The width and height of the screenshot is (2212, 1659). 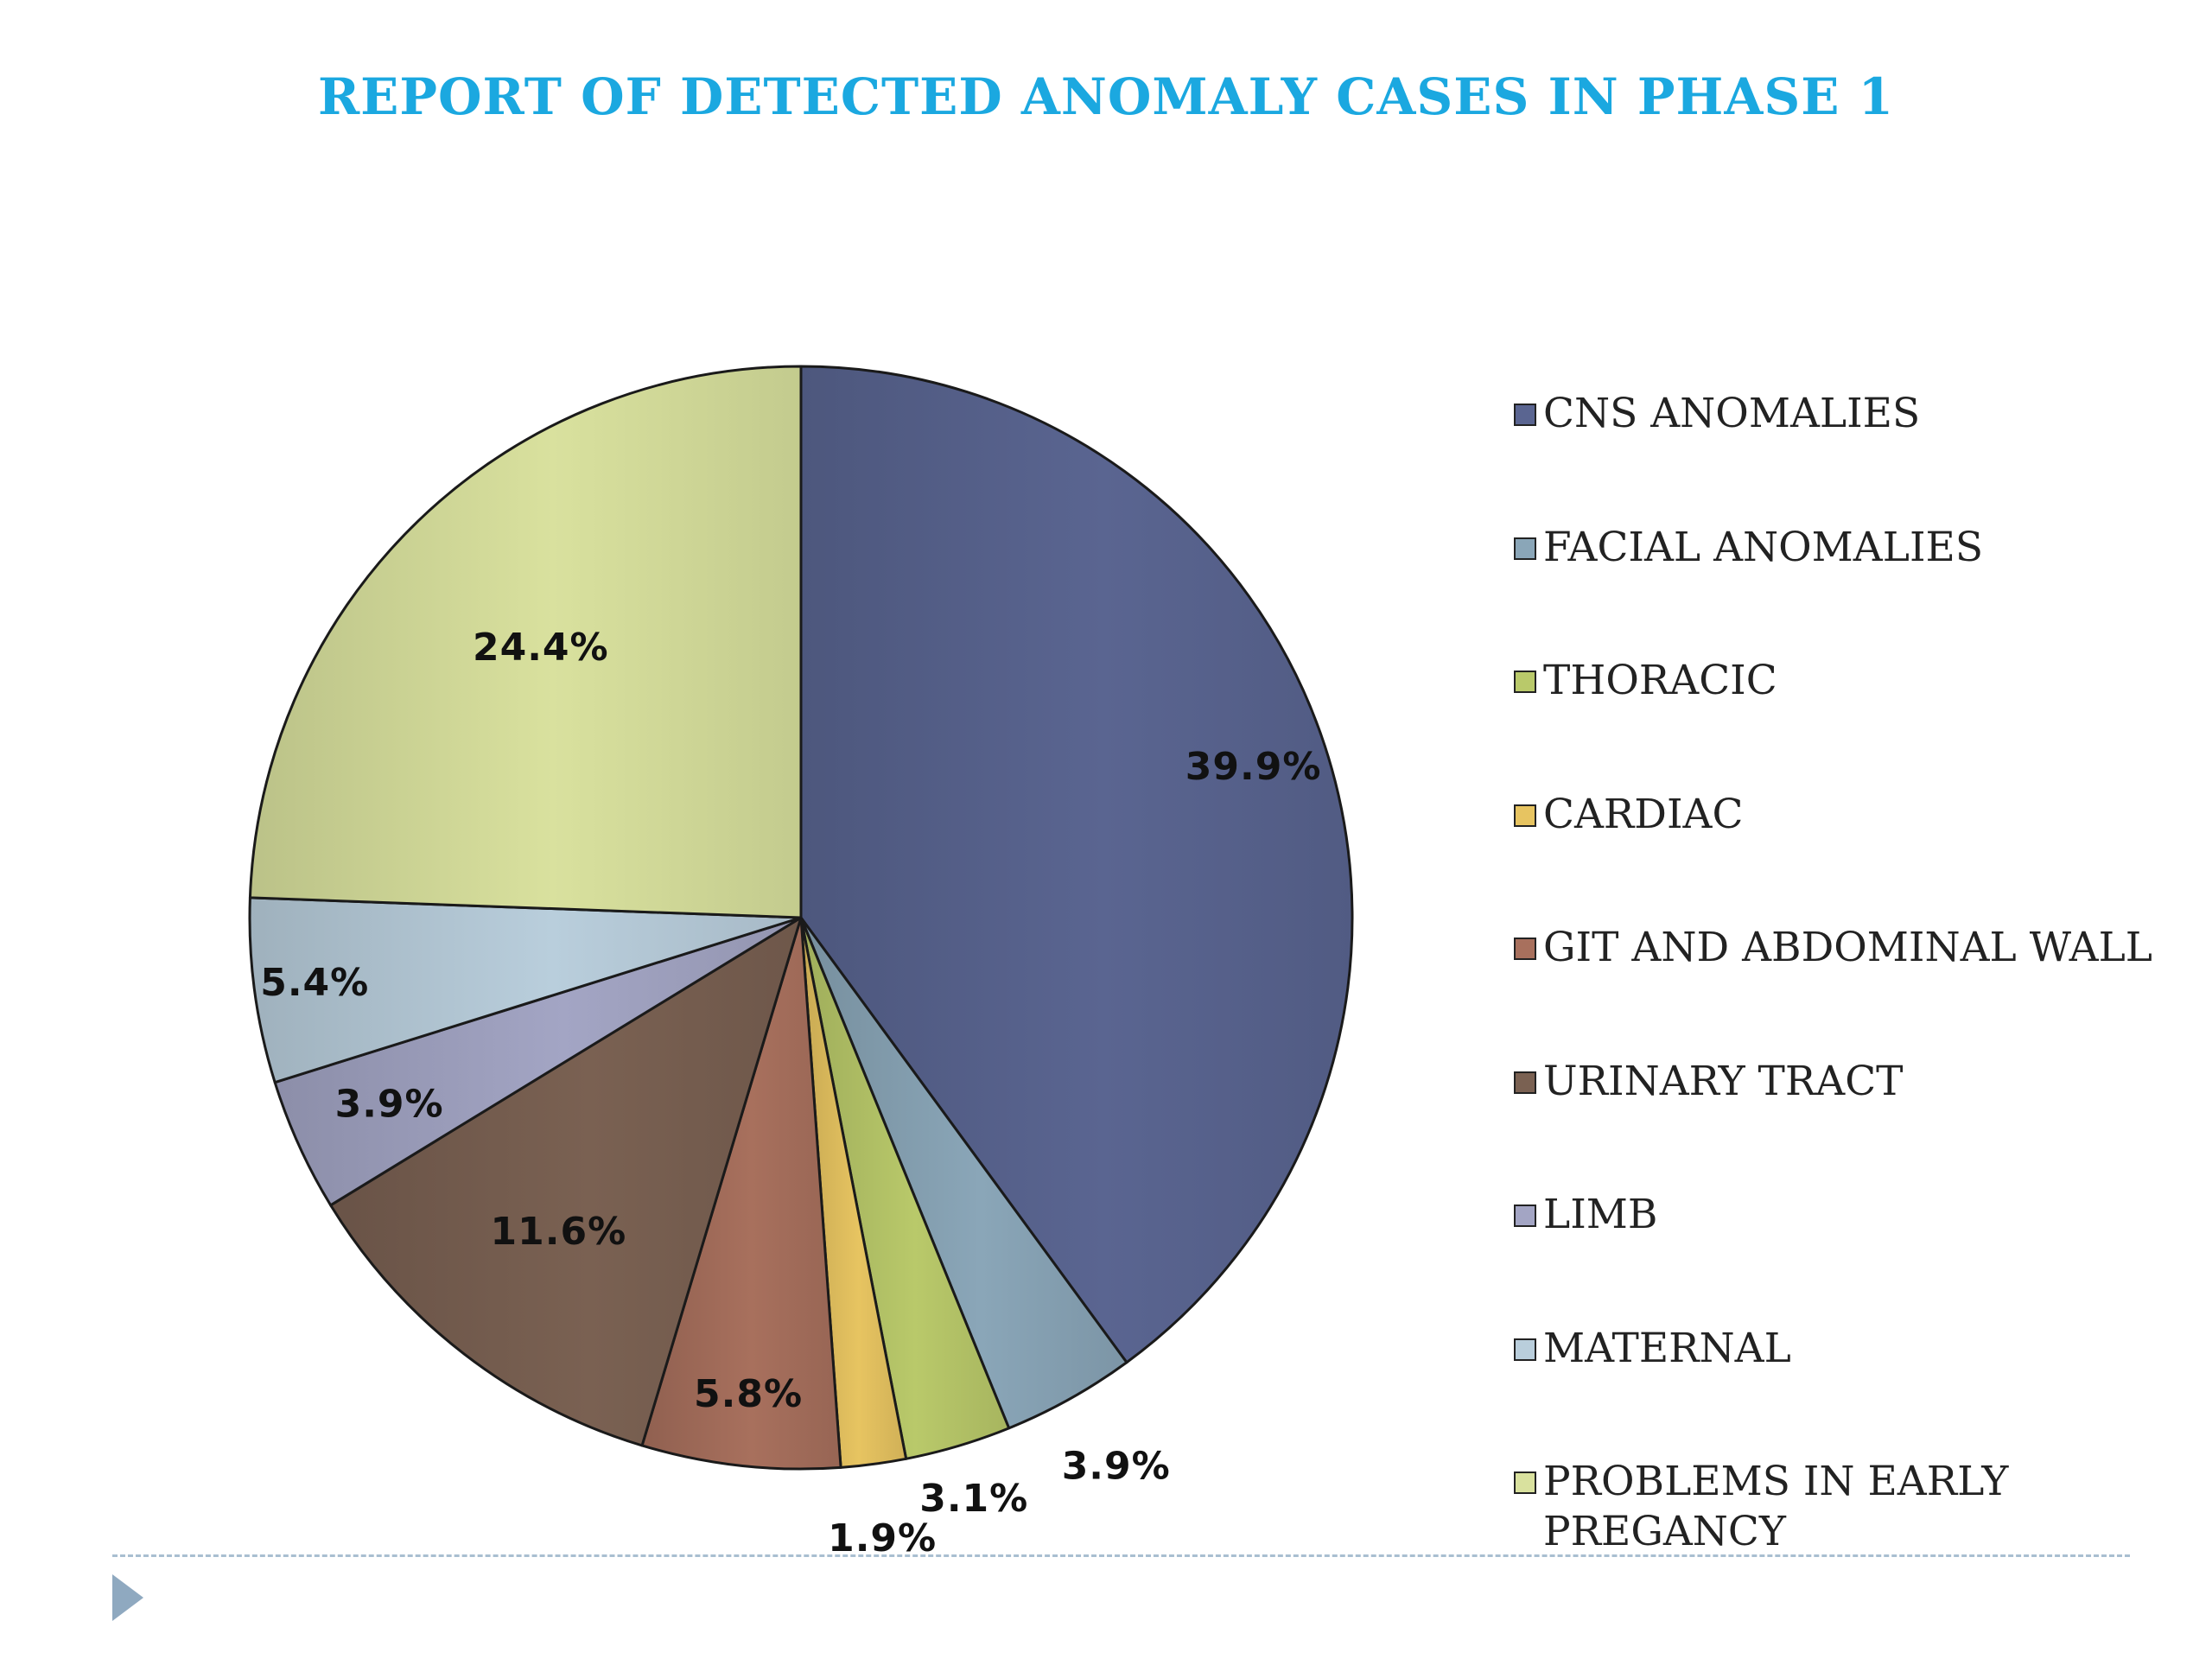 What do you see at coordinates (1855, 1391) in the screenshot?
I see `legend-item-7: MATERNAL` at bounding box center [1855, 1391].